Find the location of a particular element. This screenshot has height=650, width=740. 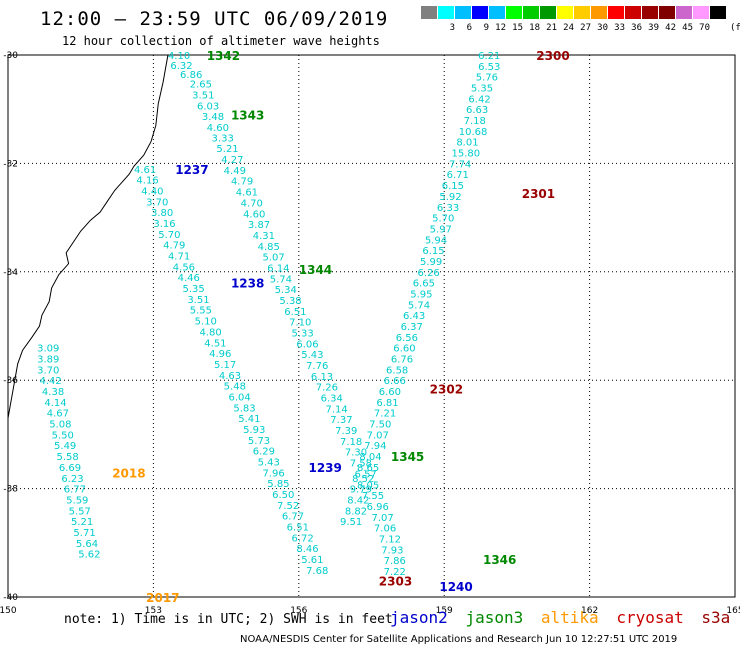

sat-key-jason2: jason2 is located at coordinates (419, 617).